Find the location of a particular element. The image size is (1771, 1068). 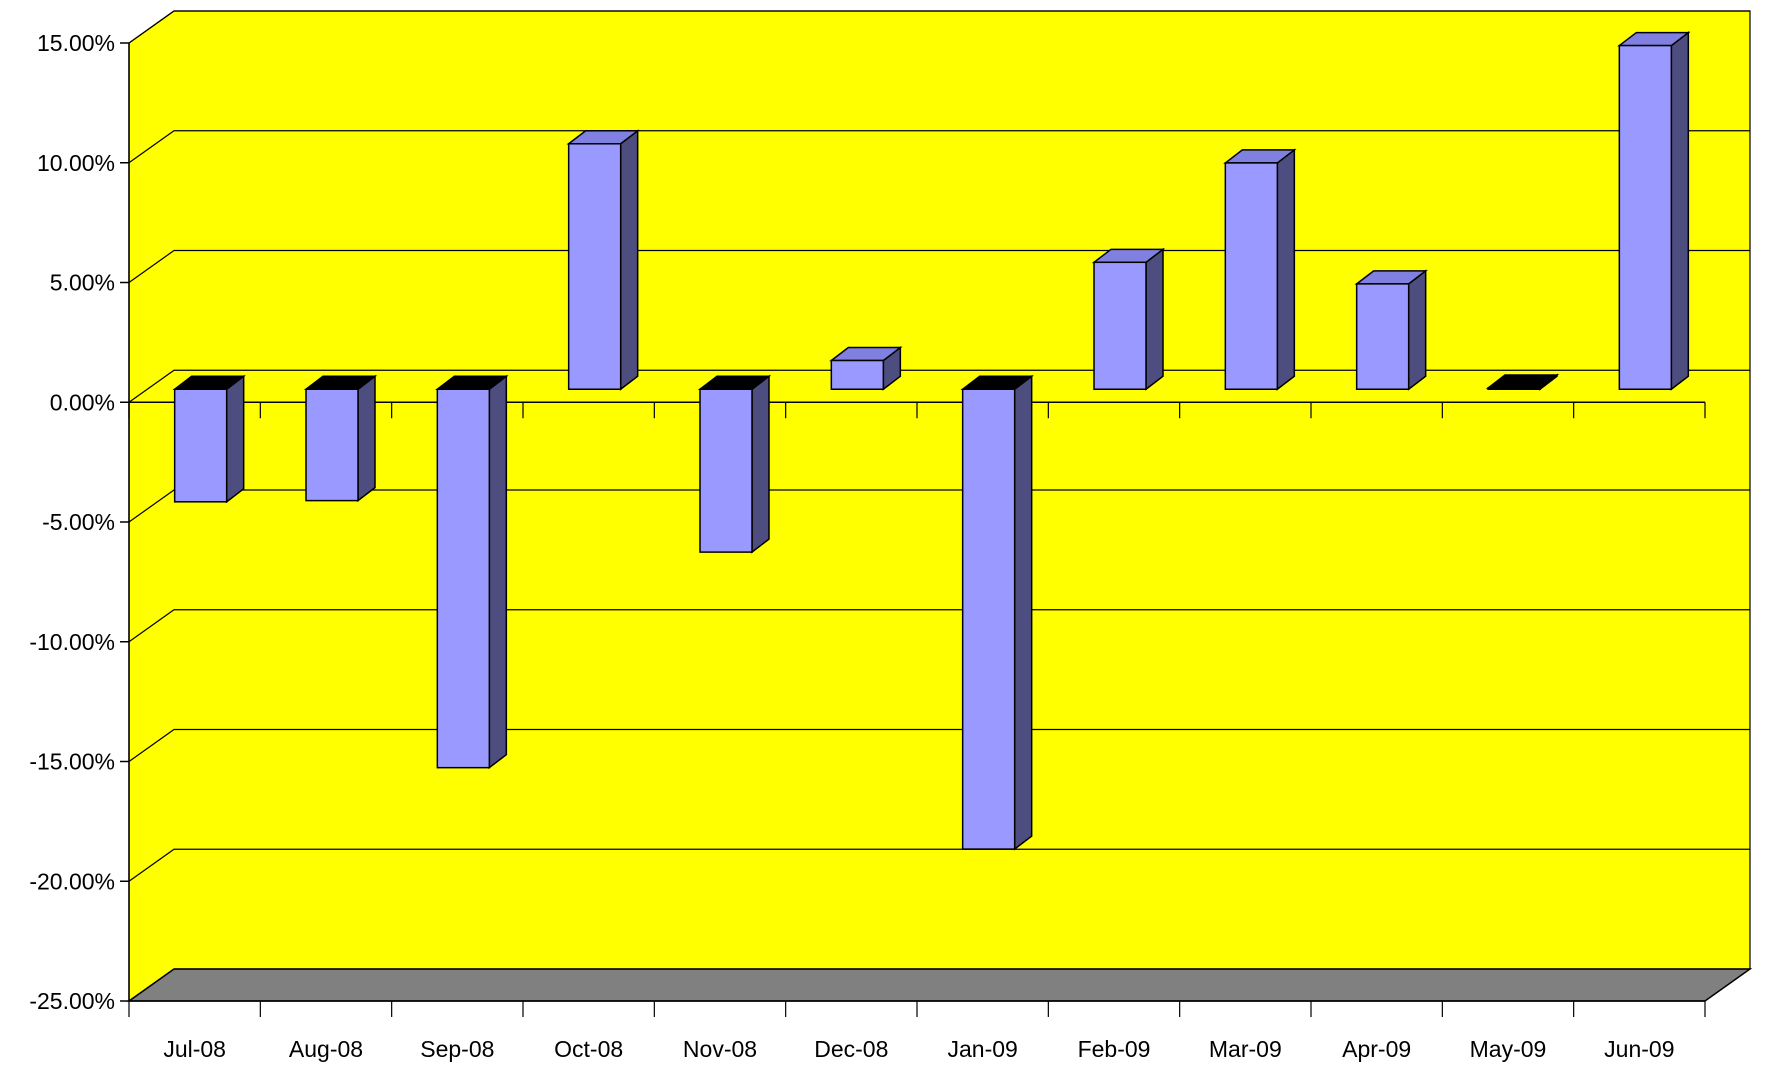

x-tick-label: Mar-09 is located at coordinates (1245, 1049).